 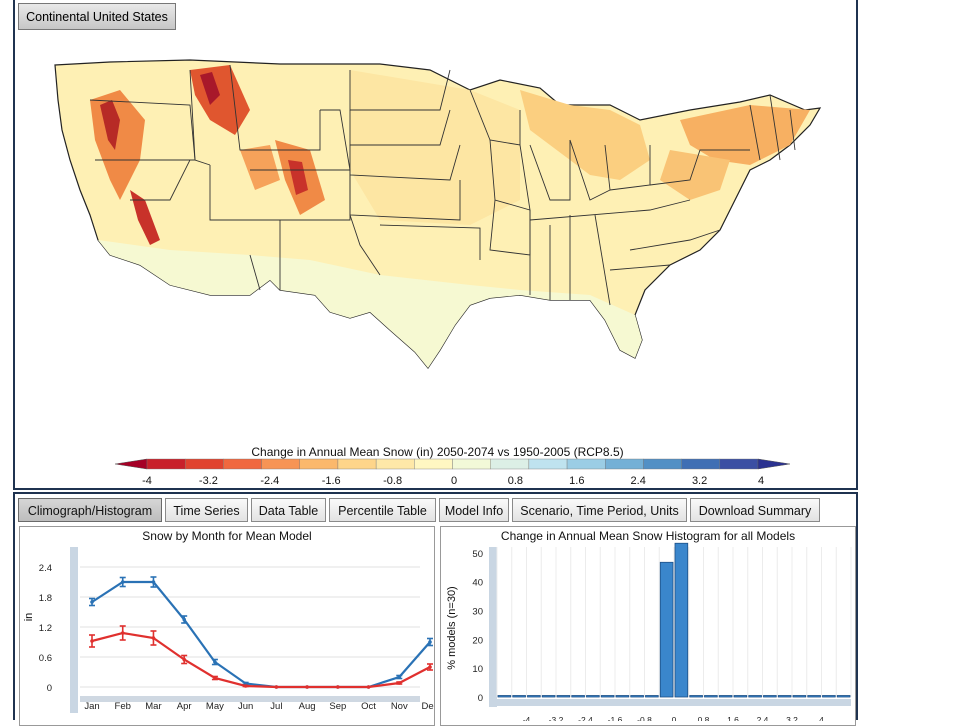 What do you see at coordinates (474, 510) in the screenshot?
I see `tab-model-info: Model Info` at bounding box center [474, 510].